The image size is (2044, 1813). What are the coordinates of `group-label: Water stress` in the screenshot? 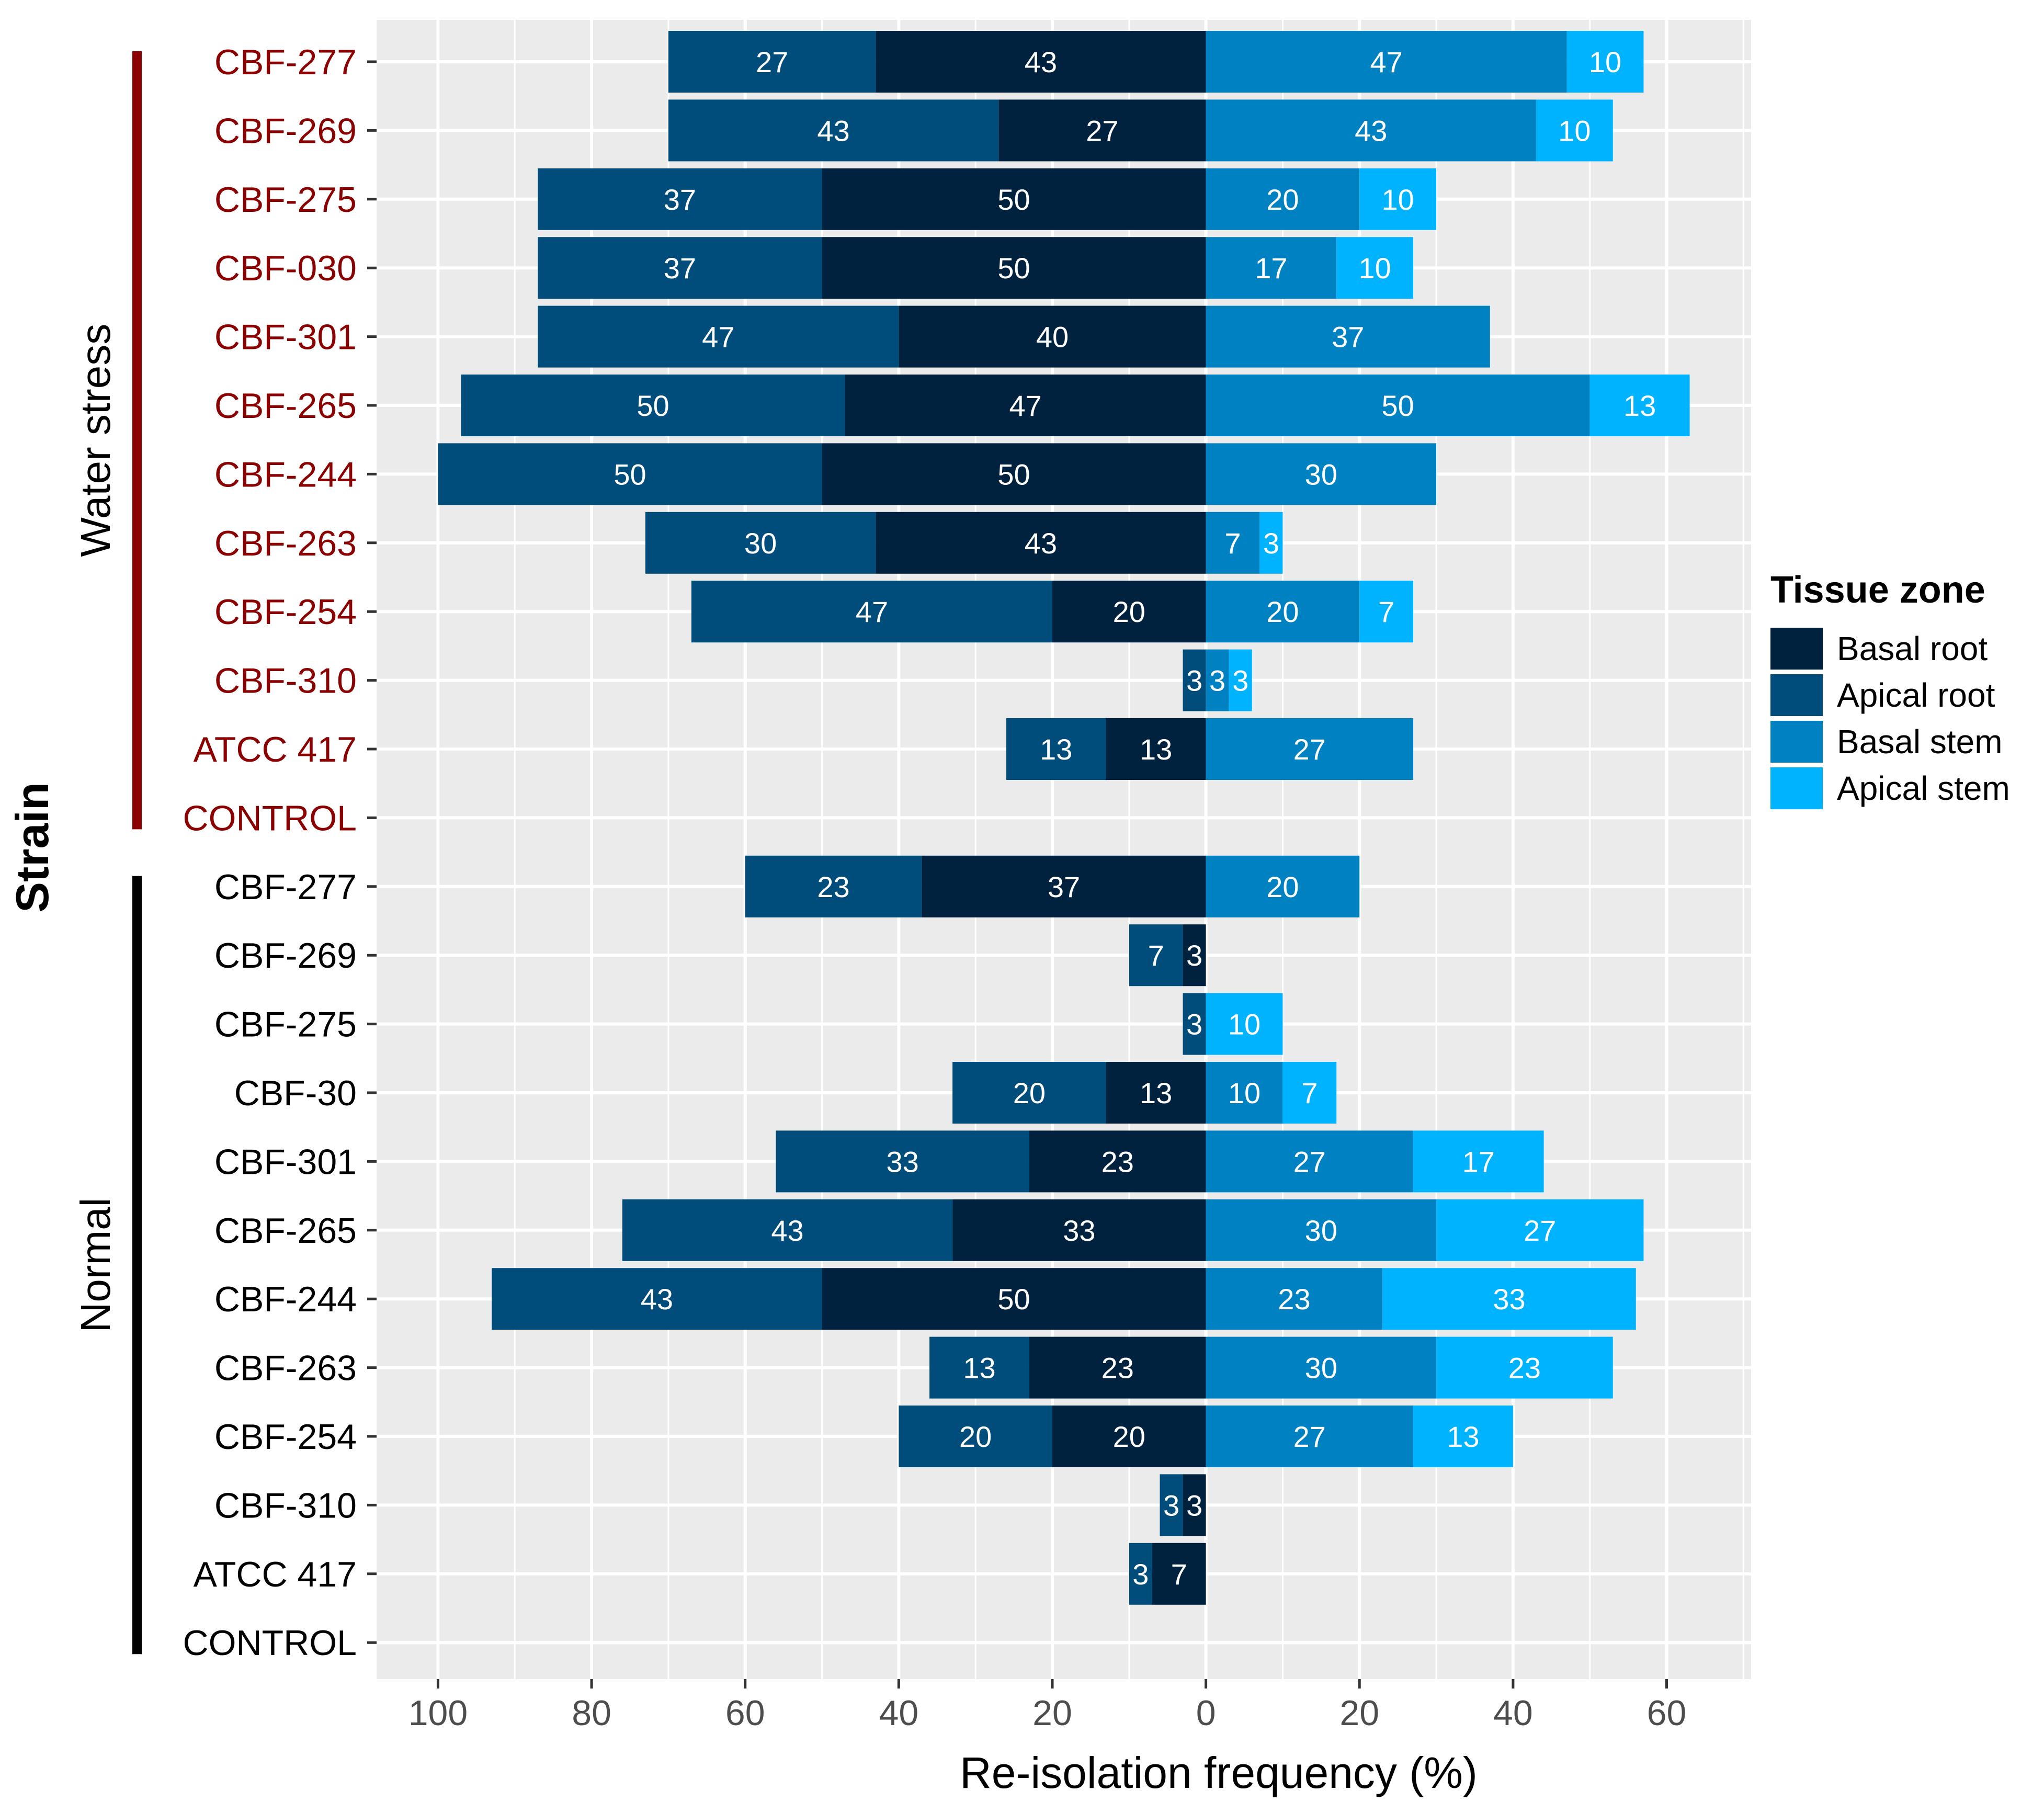 It's located at (95, 440).